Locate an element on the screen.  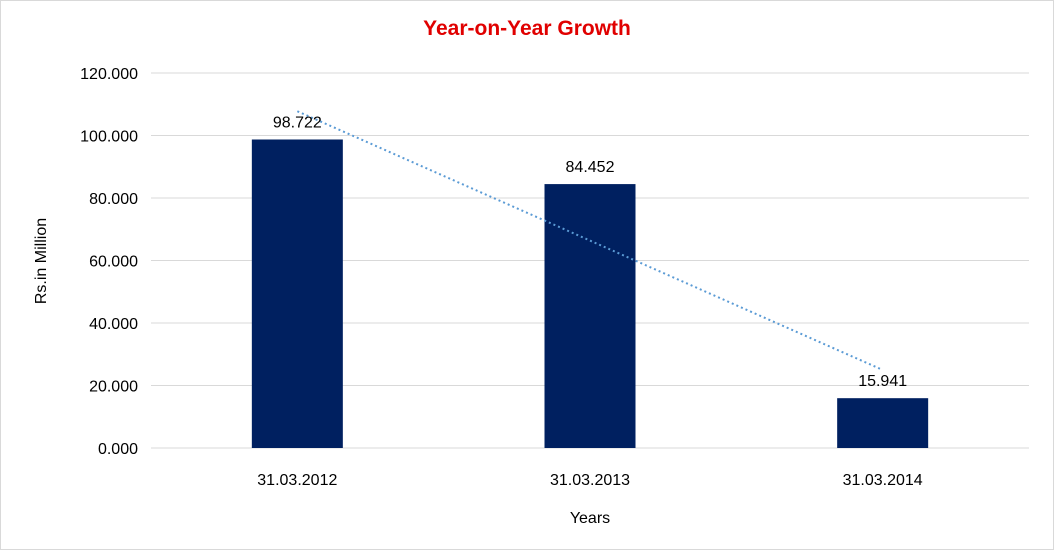
y-tick-label: 80.000 is located at coordinates (113, 199).